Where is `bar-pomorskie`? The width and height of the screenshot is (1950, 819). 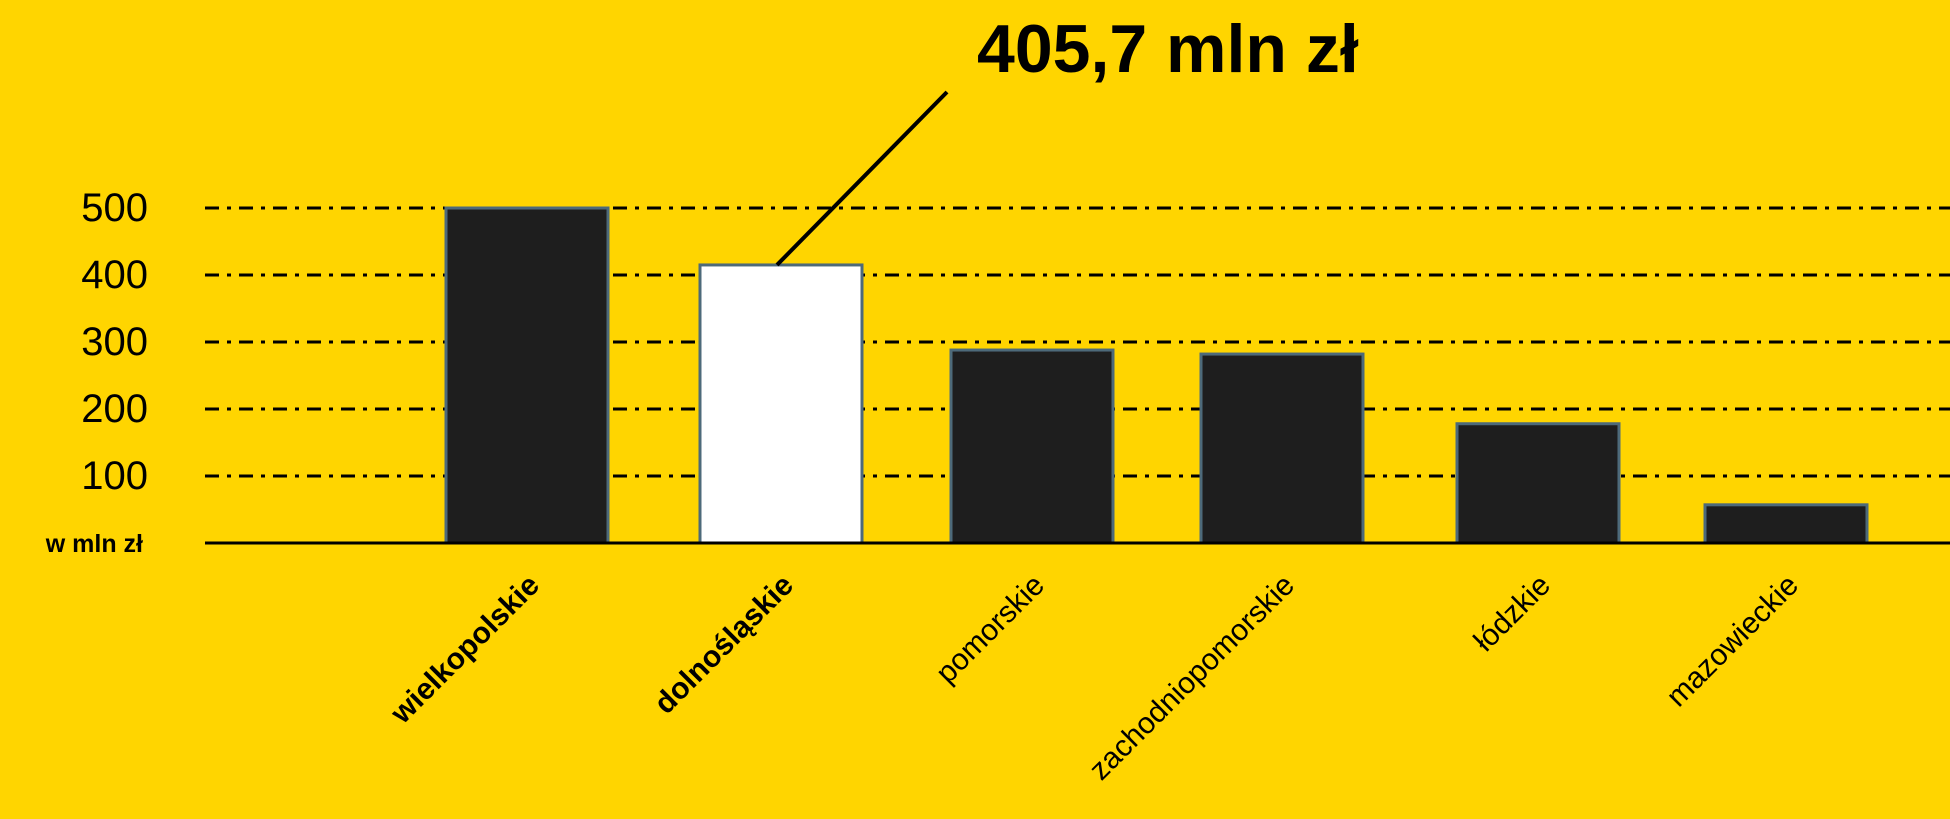 bar-pomorskie is located at coordinates (1032, 446).